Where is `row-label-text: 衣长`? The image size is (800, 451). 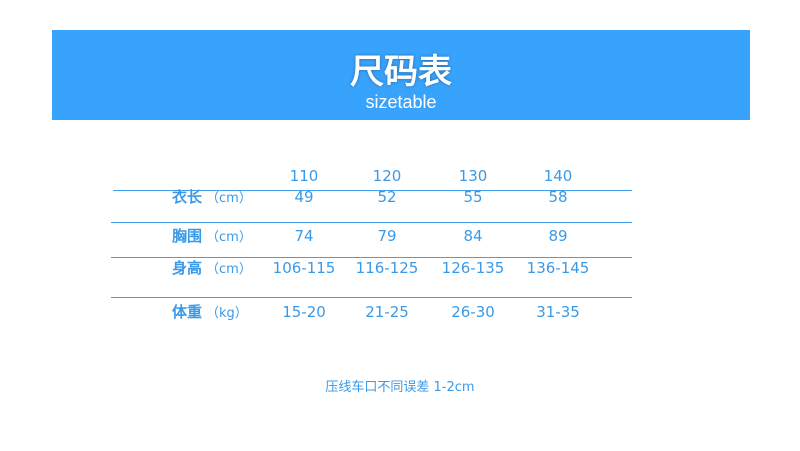 row-label-text: 衣长 is located at coordinates (187, 197).